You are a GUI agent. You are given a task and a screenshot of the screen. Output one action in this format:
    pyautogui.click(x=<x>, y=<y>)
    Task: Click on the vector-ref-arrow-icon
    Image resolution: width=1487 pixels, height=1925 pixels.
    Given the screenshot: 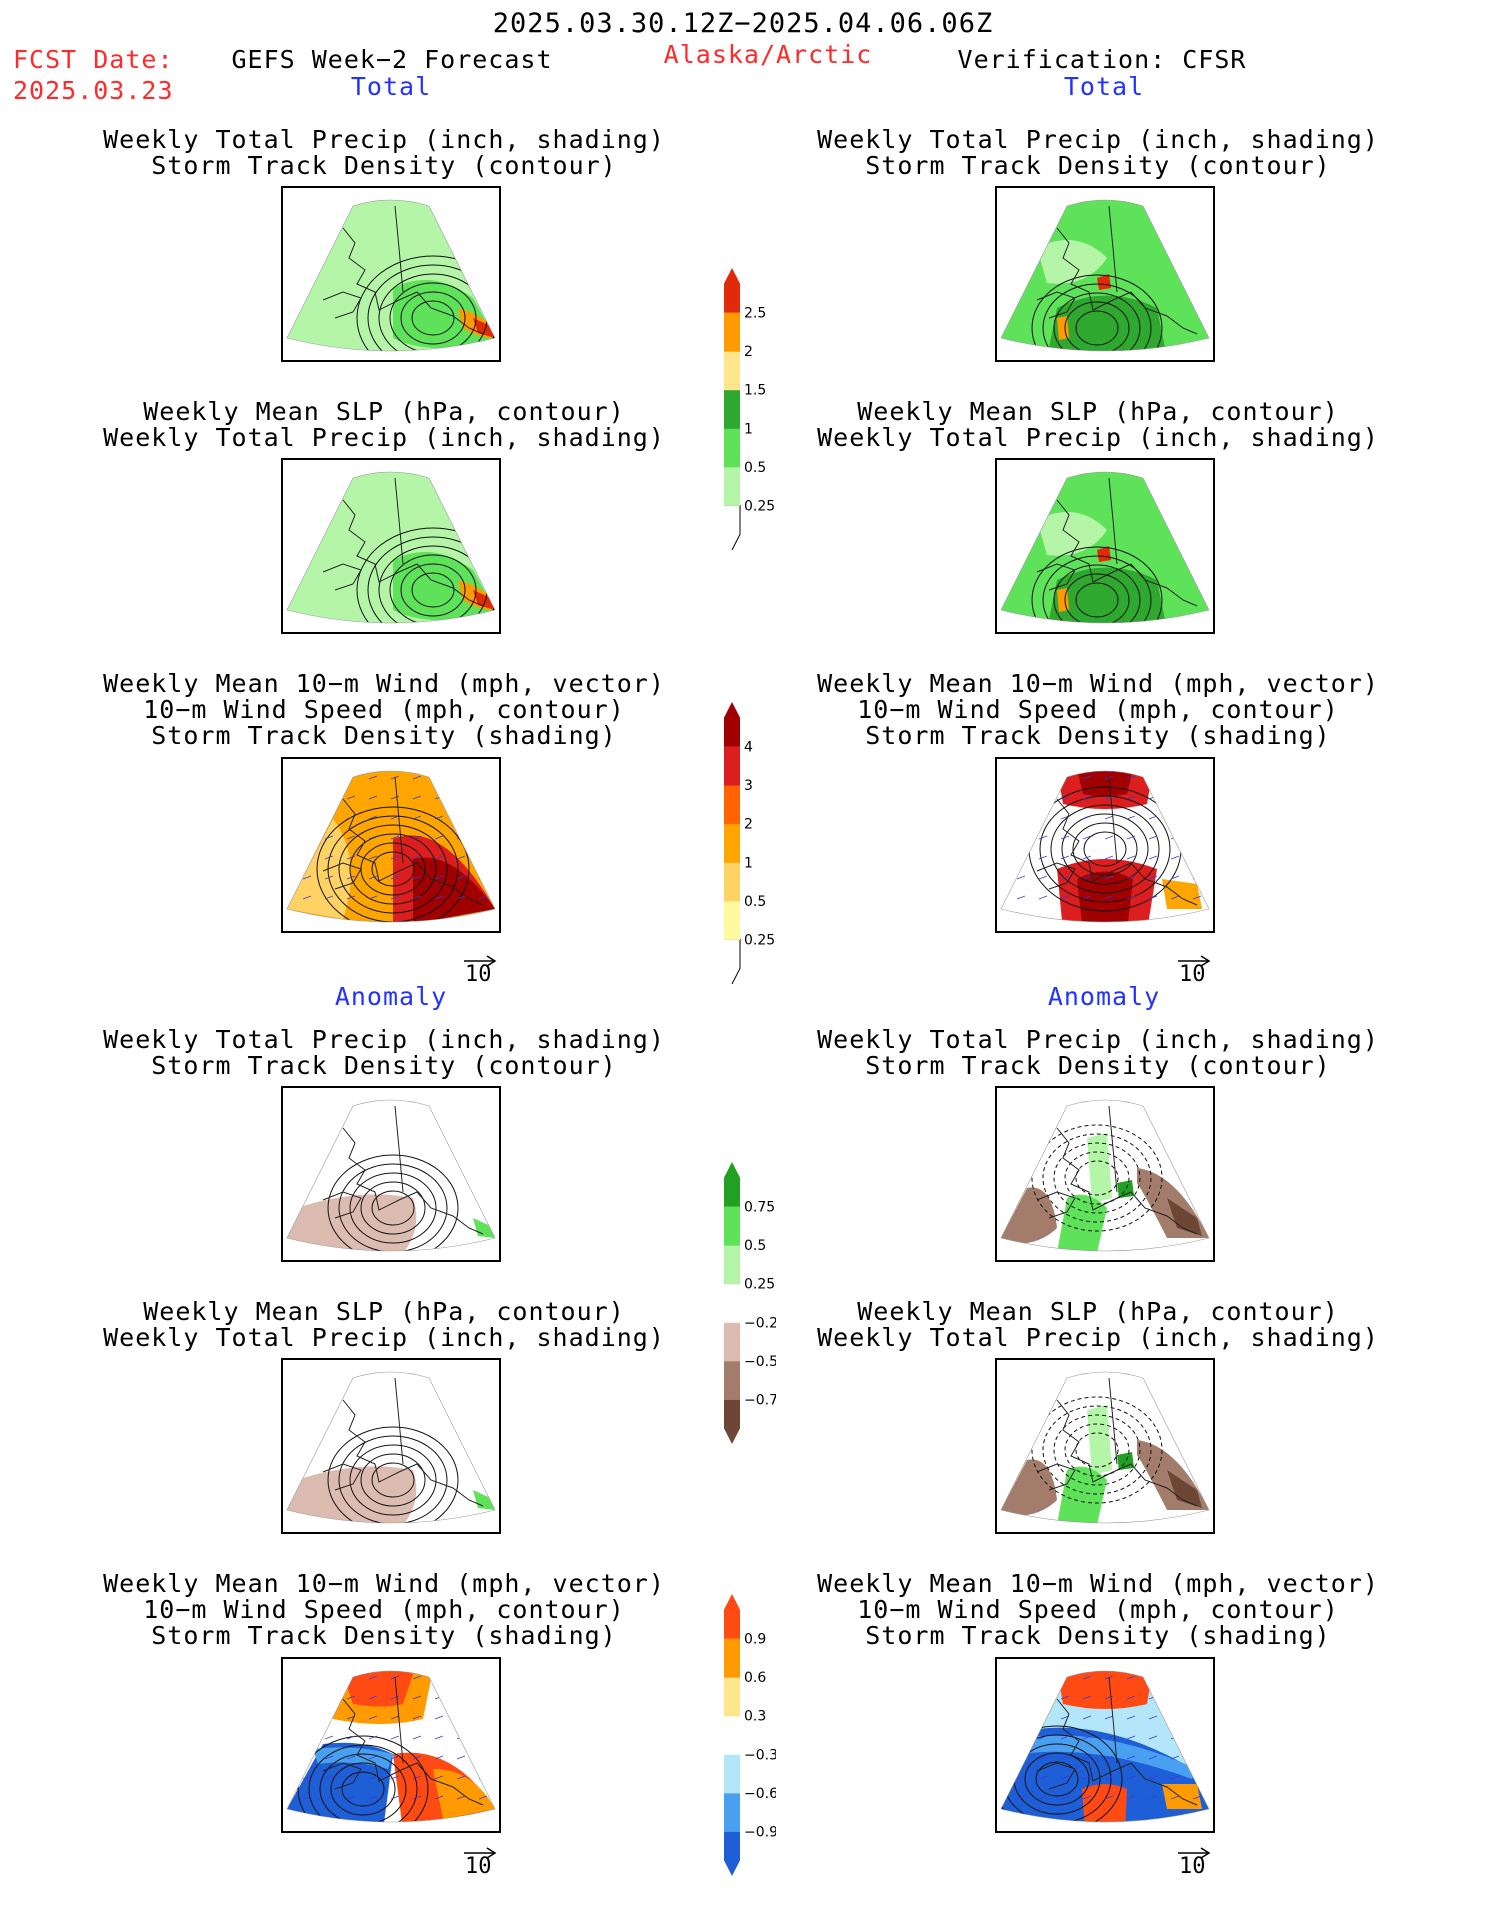 What is the action you would take?
    pyautogui.click(x=480, y=961)
    